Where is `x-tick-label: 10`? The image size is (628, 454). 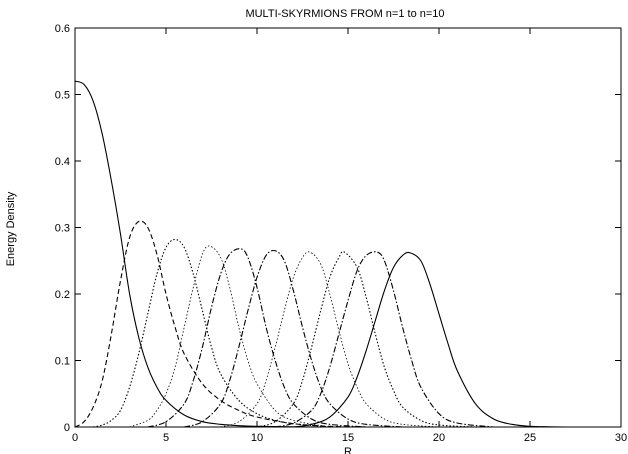
x-tick-label: 10 is located at coordinates (257, 438).